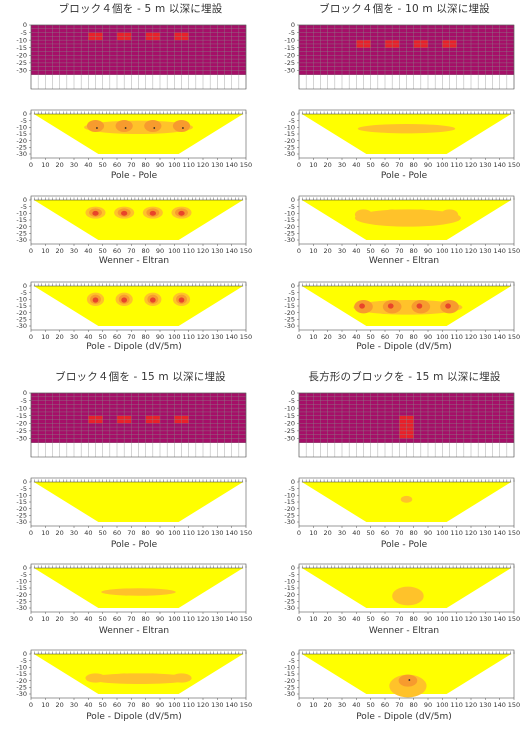  What do you see at coordinates (313, 533) in the screenshot?
I see `s4-pp-xtick-1: 10` at bounding box center [313, 533].